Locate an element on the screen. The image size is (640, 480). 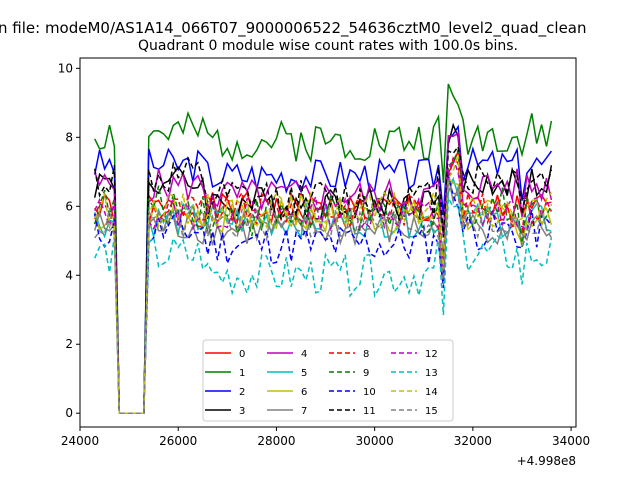
x-axis-offset-label: +4.998e8 is located at coordinates (546, 461).